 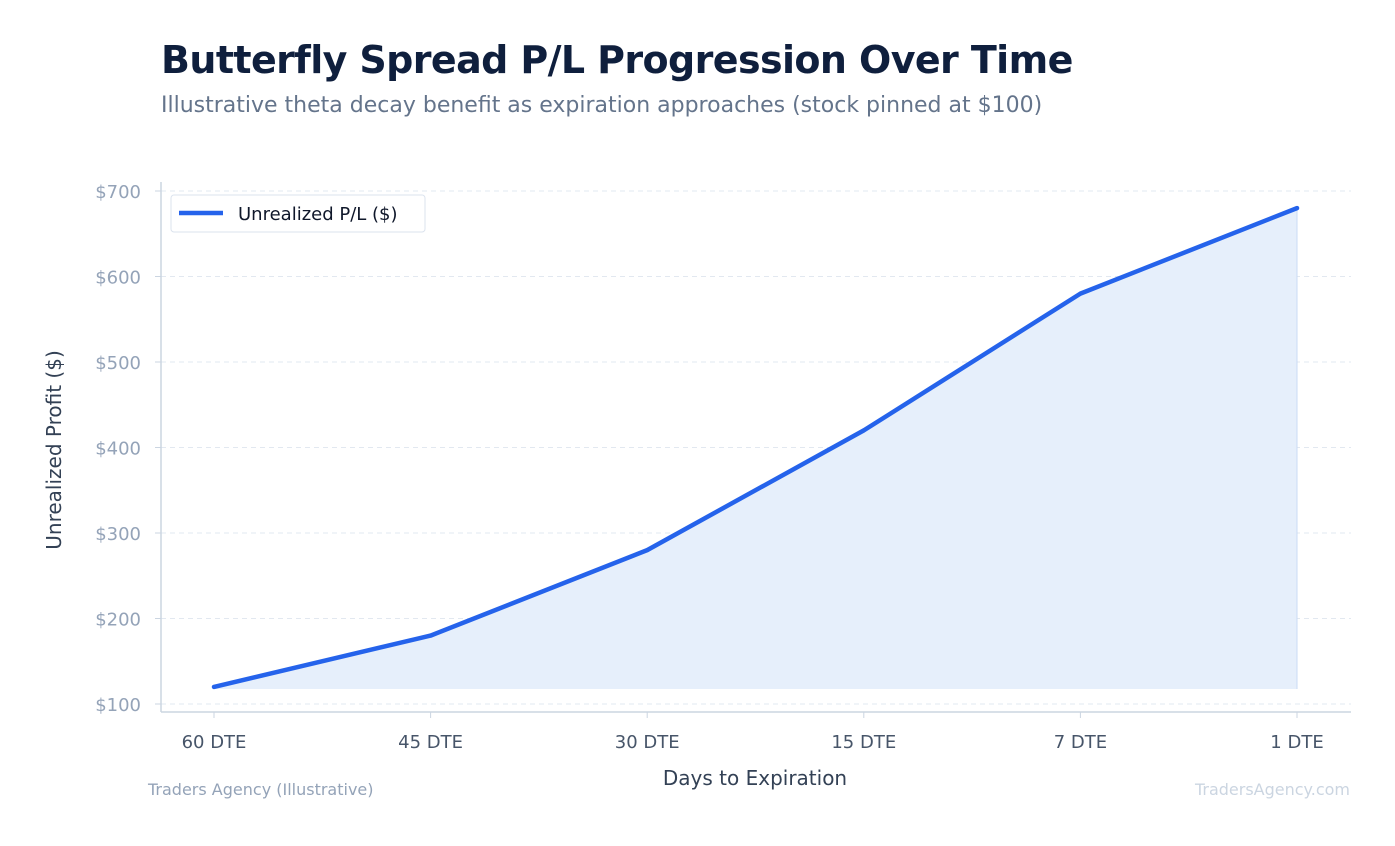 I want to click on legend-box, so click(x=298, y=213).